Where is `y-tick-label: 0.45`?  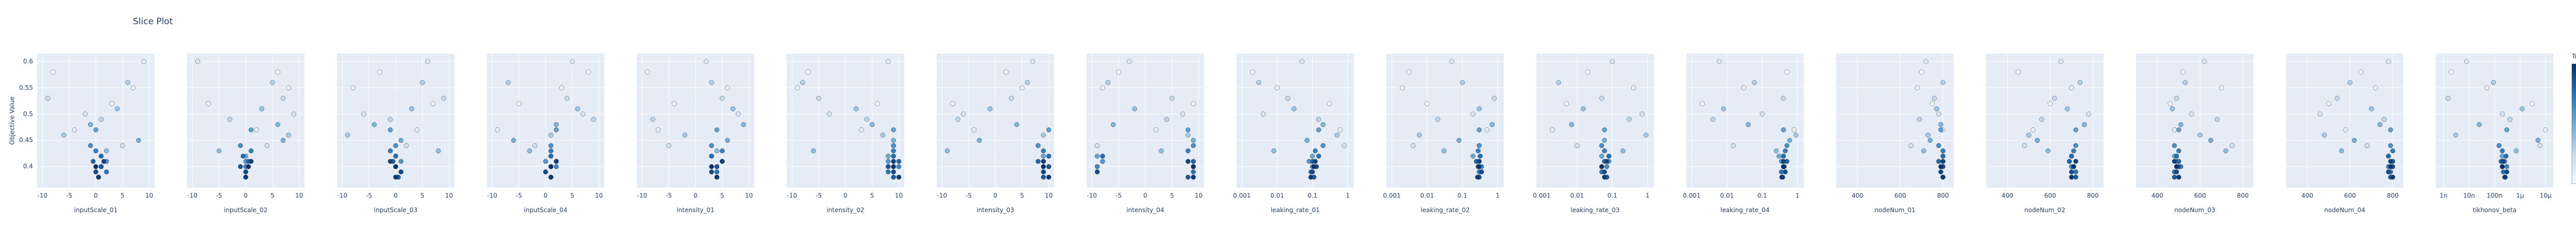
y-tick-label: 0.45 is located at coordinates (26, 141).